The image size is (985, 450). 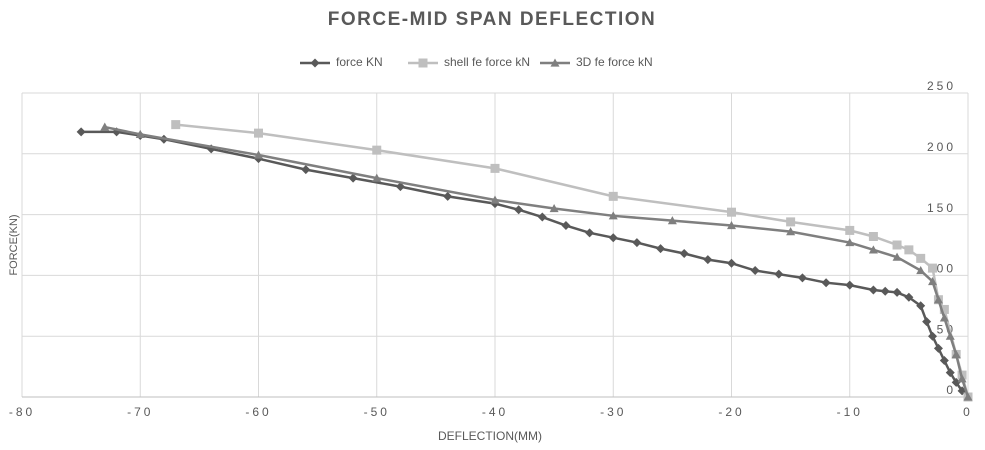 I want to click on chart-title: FORCE-MID SPAN DEFLECTION, so click(x=492, y=19).